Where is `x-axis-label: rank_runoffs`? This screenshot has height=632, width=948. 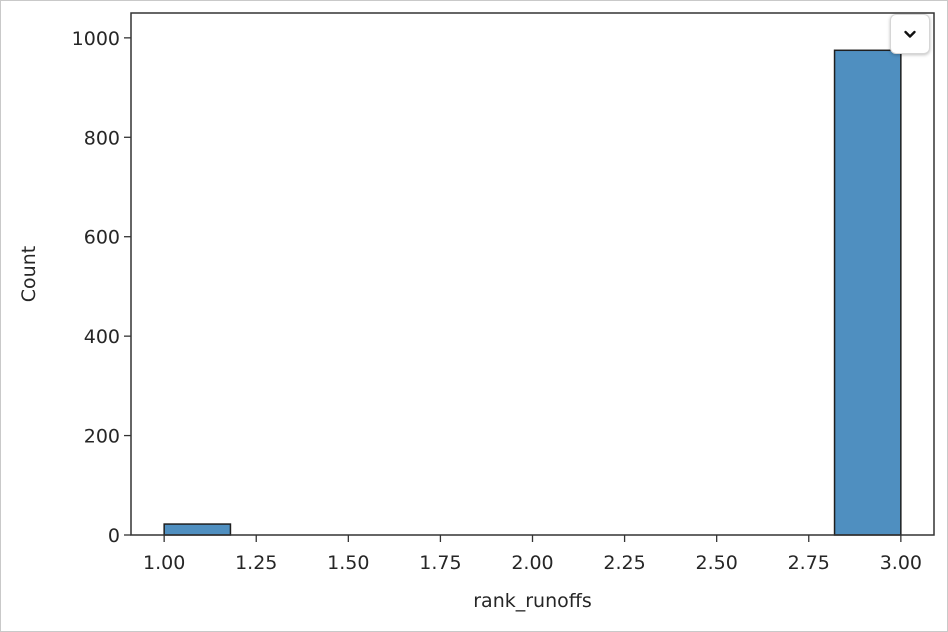
x-axis-label: rank_runoffs is located at coordinates (532, 601).